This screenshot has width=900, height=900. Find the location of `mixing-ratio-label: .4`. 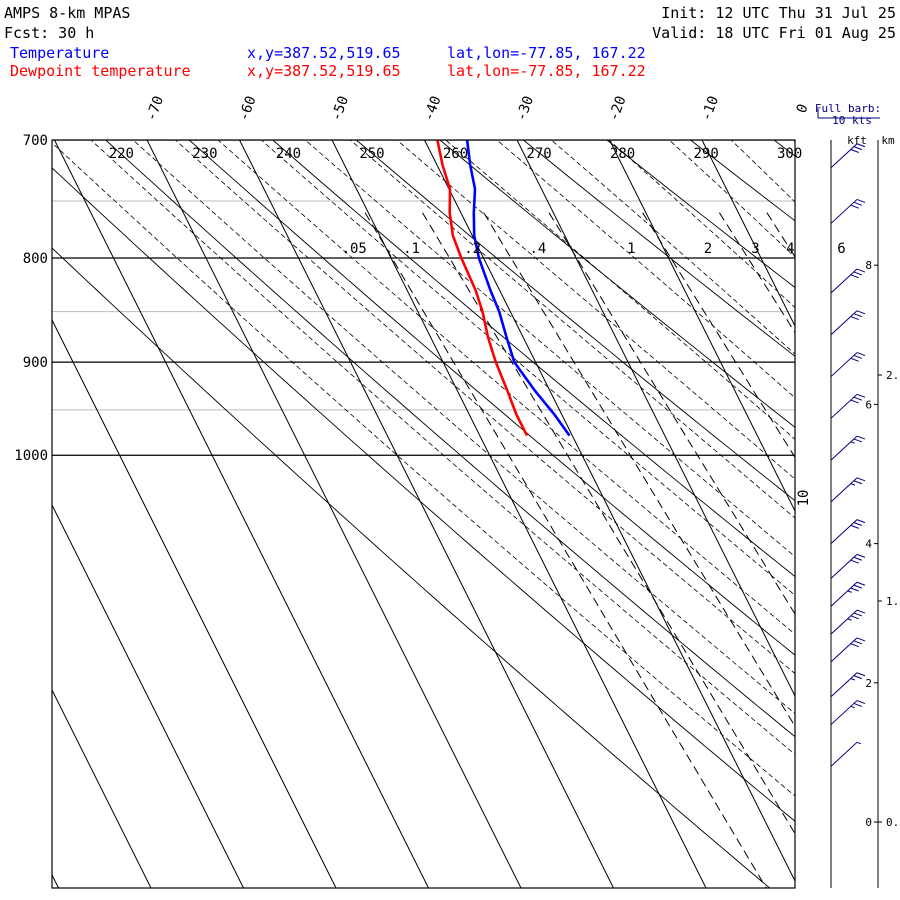

mixing-ratio-label: .4 is located at coordinates (537, 249).